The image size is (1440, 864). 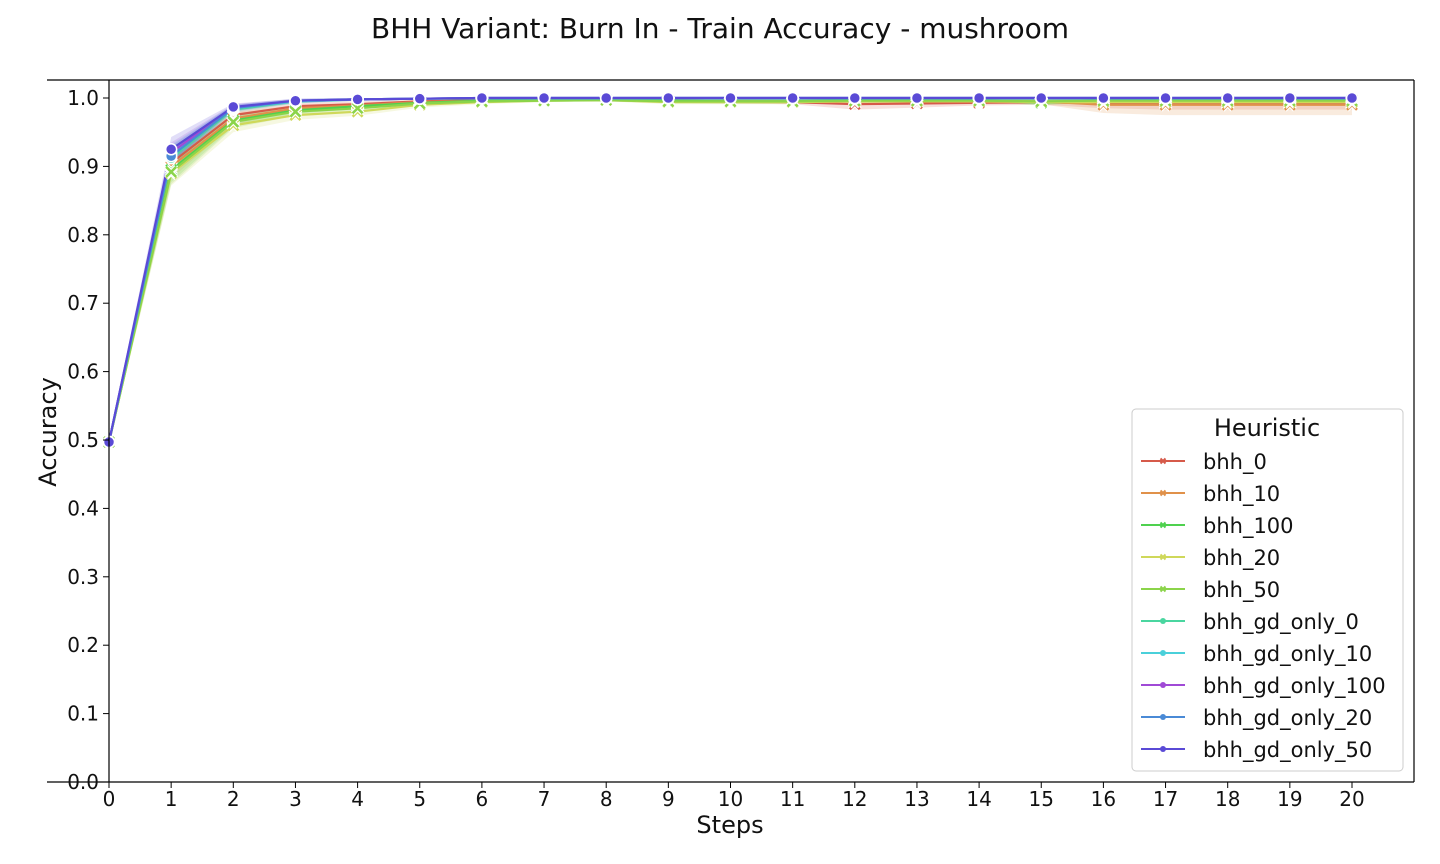 I want to click on legend-item: bhh_gd_only_20, so click(x=1256, y=718).